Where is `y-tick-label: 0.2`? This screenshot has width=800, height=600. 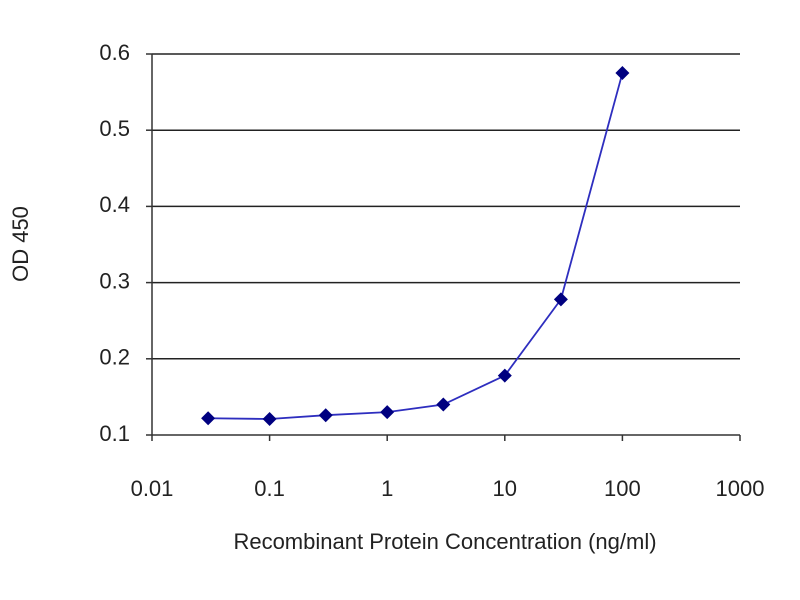
y-tick-label: 0.2 is located at coordinates (114, 357).